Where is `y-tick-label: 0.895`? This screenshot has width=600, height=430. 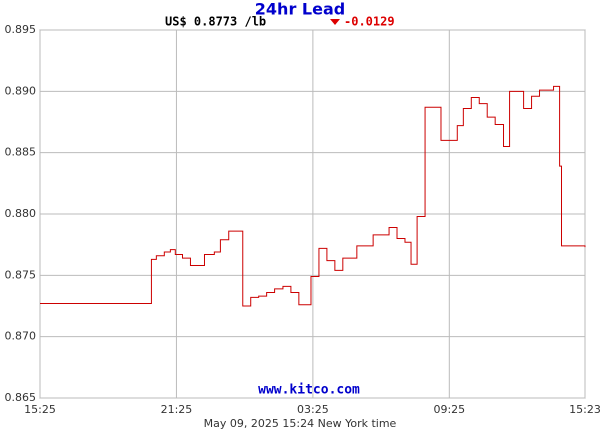 y-tick-label: 0.895 is located at coordinates (21, 29).